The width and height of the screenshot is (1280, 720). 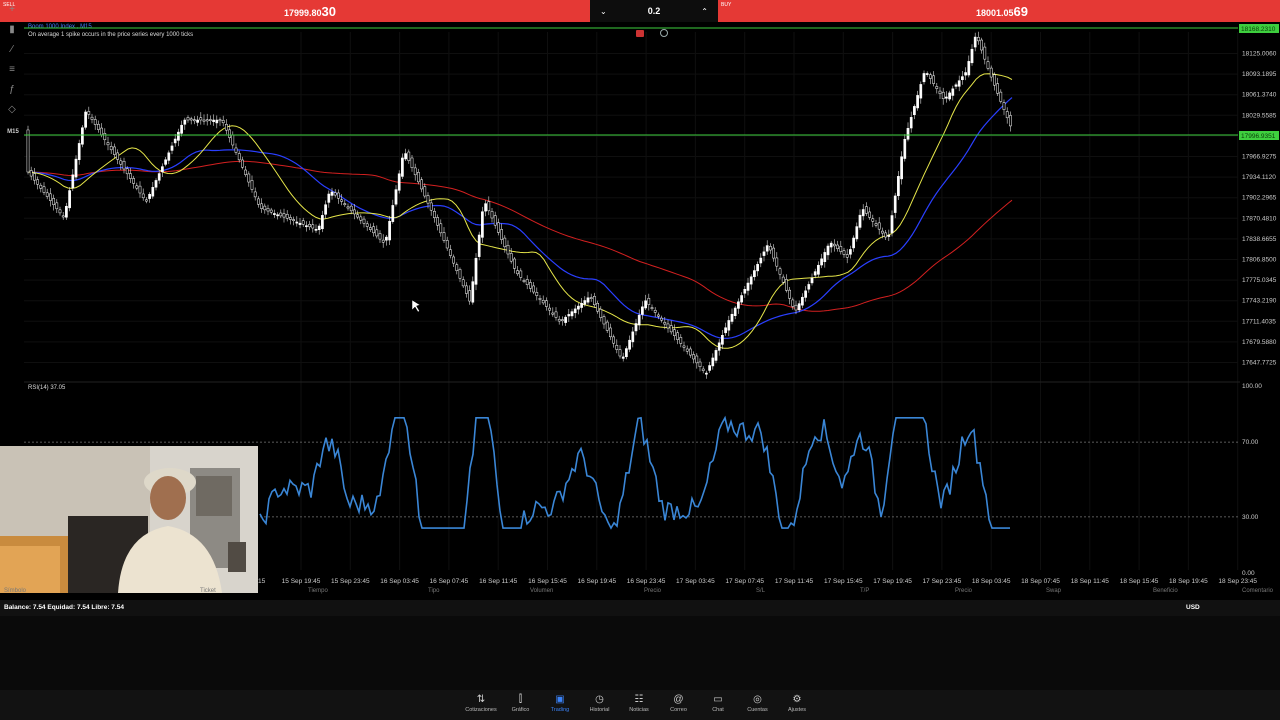 What do you see at coordinates (12, 49) in the screenshot?
I see `draw-line-icon: ∕` at bounding box center [12, 49].